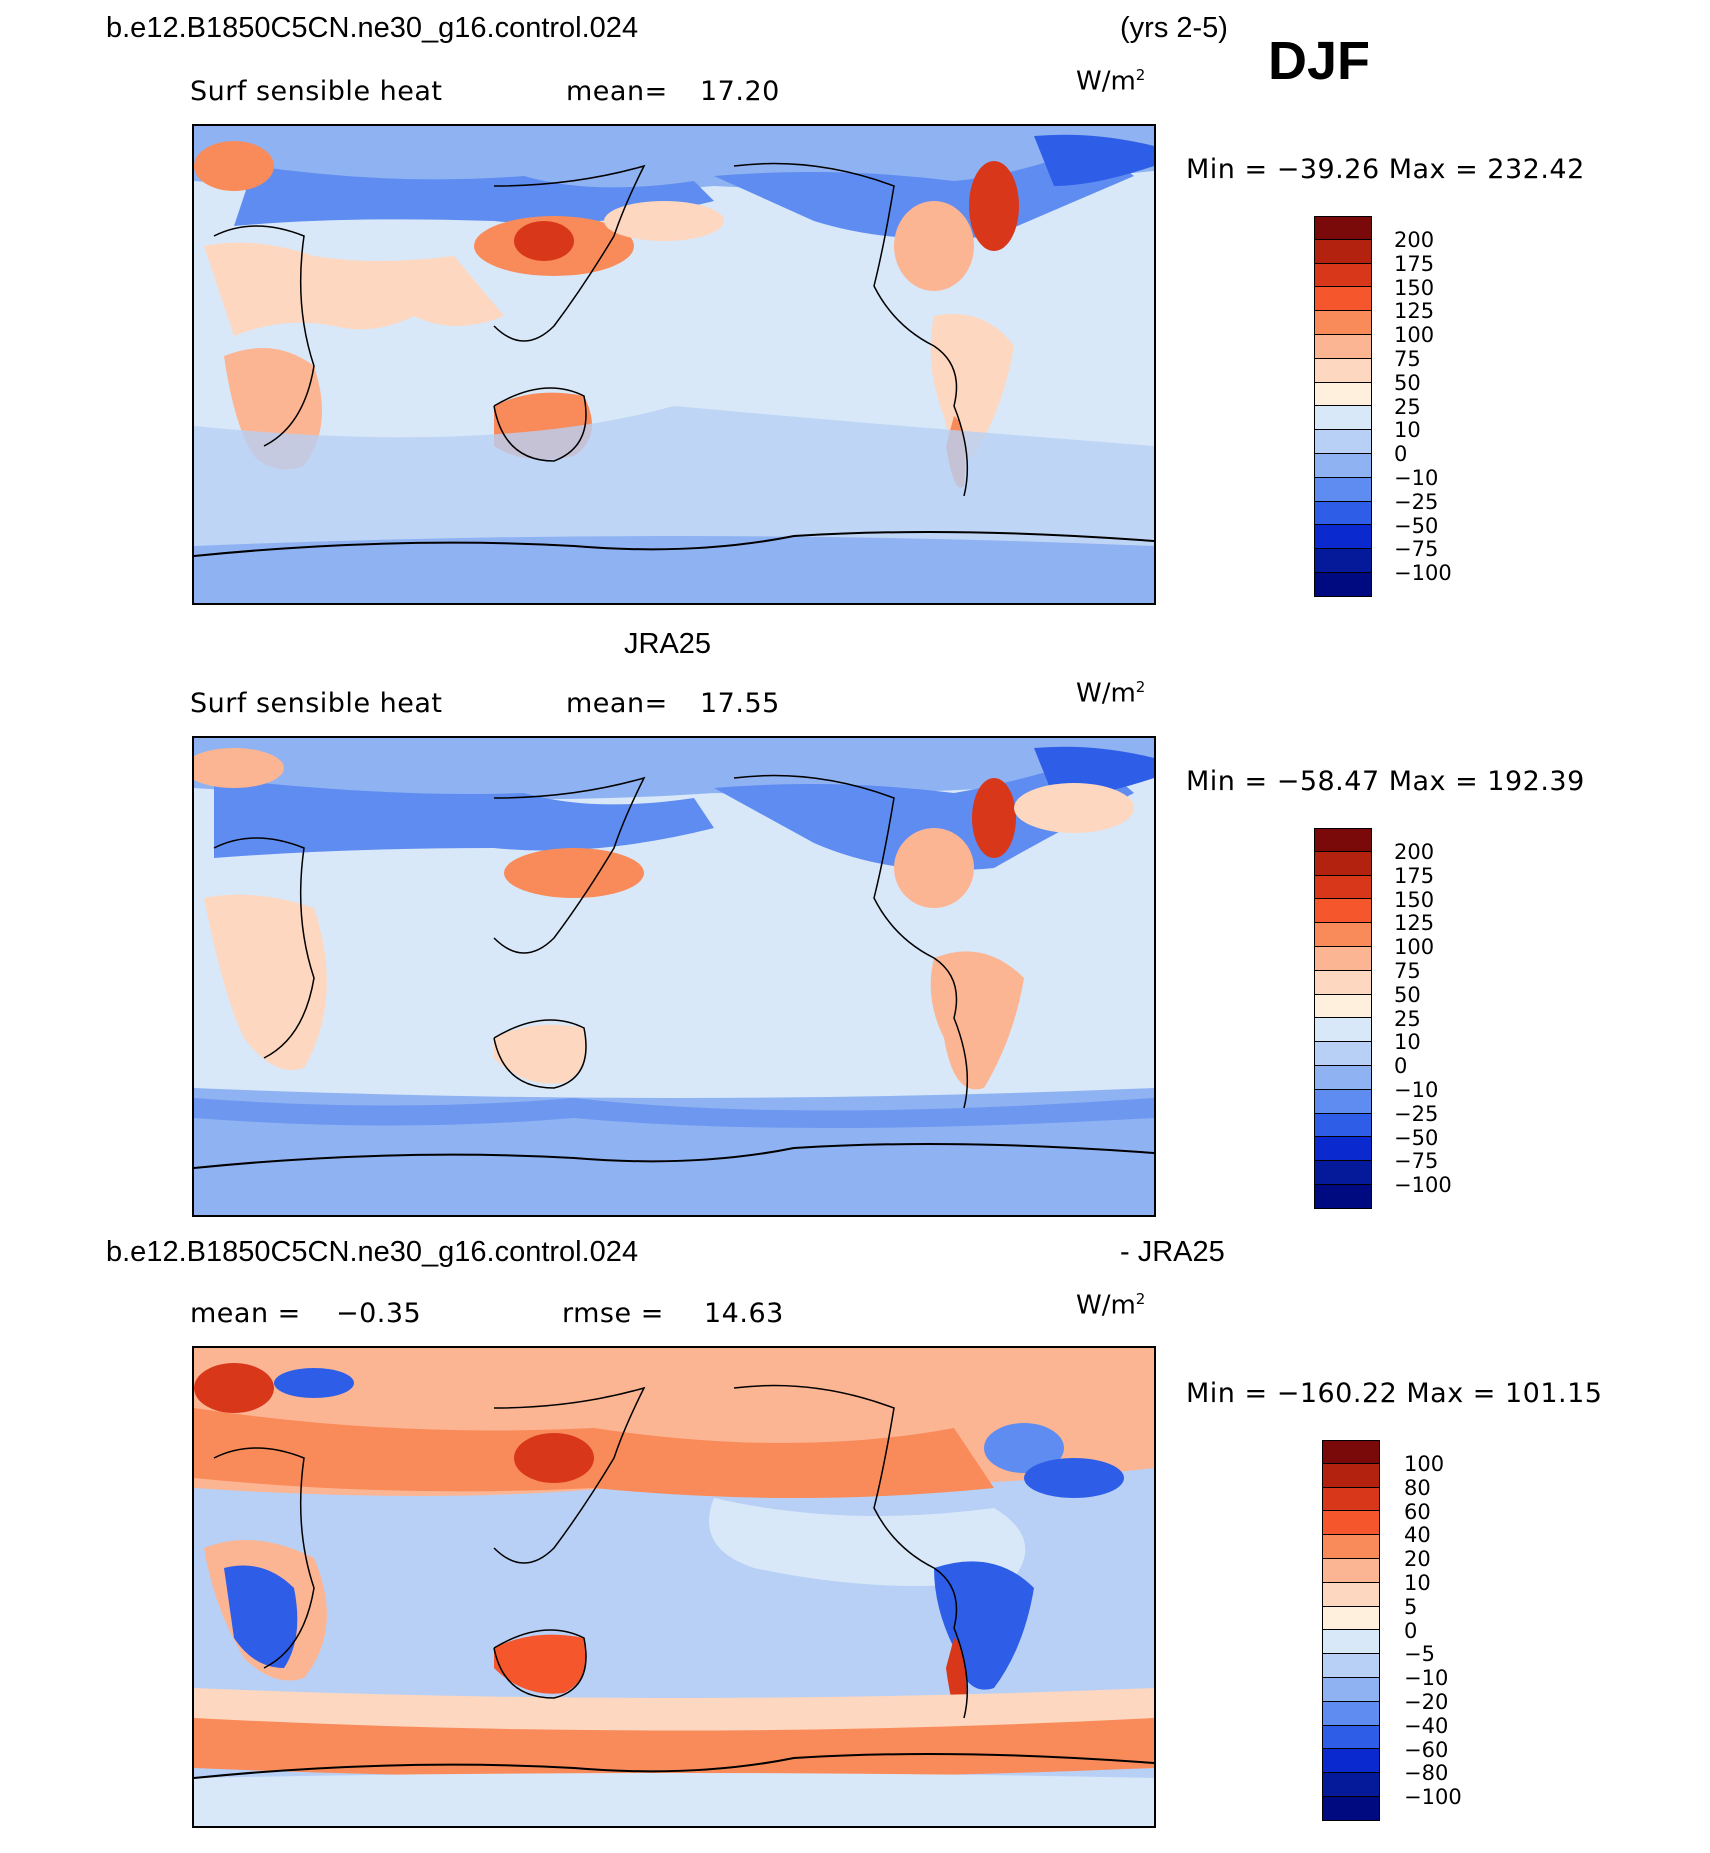  I want to click on panel3-colorbar-labels: 100 80 60 40 20 10 5 0 −5 −10 −20 −40 −60 −80 −100, so click(1433, 1631).